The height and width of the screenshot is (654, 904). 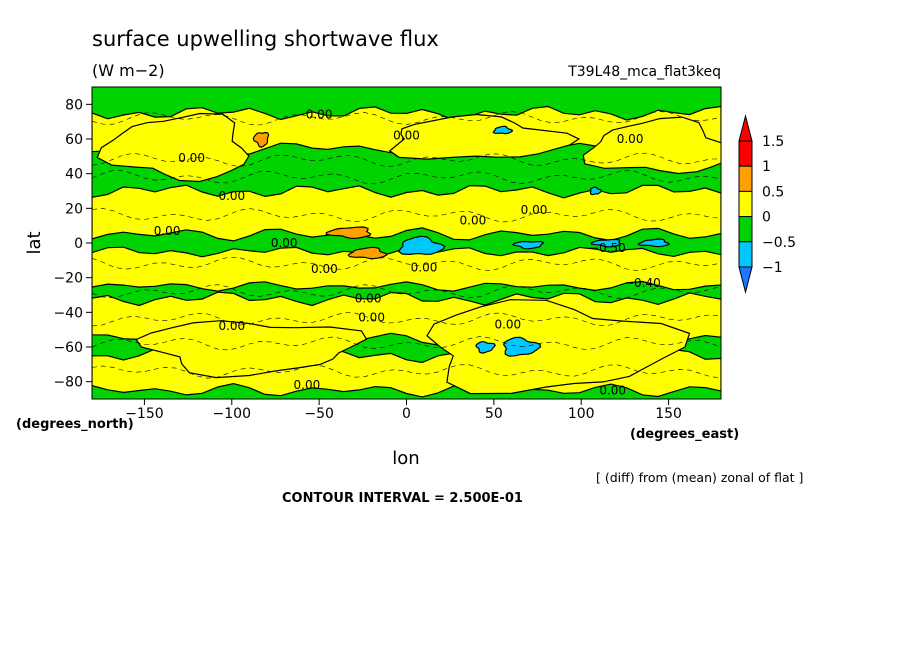 What do you see at coordinates (68, 279) in the screenshot?
I see `y-tick-label: −20` at bounding box center [68, 279].